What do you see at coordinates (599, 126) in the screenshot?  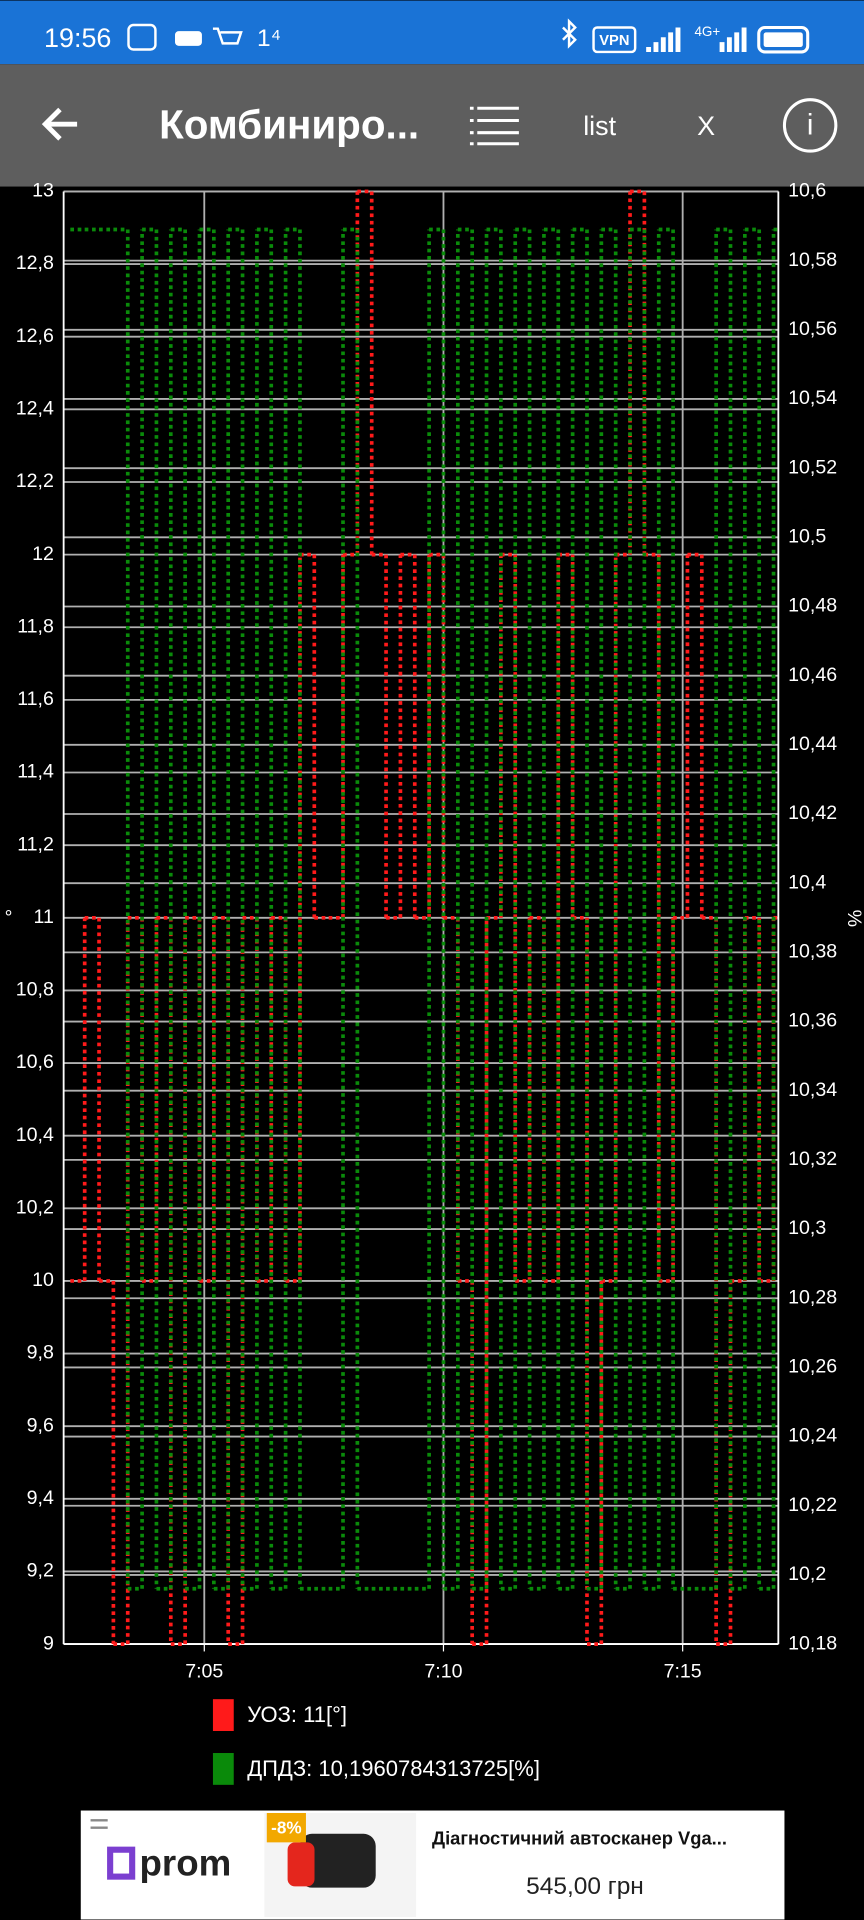 I see `list-button: list` at bounding box center [599, 126].